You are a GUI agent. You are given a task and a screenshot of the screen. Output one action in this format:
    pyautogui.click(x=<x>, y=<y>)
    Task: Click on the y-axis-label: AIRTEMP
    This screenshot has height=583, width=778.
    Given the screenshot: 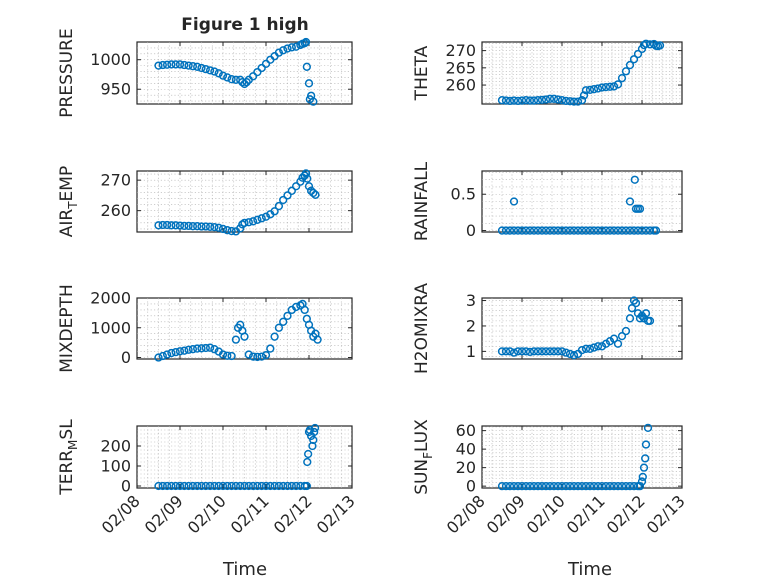 What is the action you would take?
    pyautogui.click(x=68, y=201)
    